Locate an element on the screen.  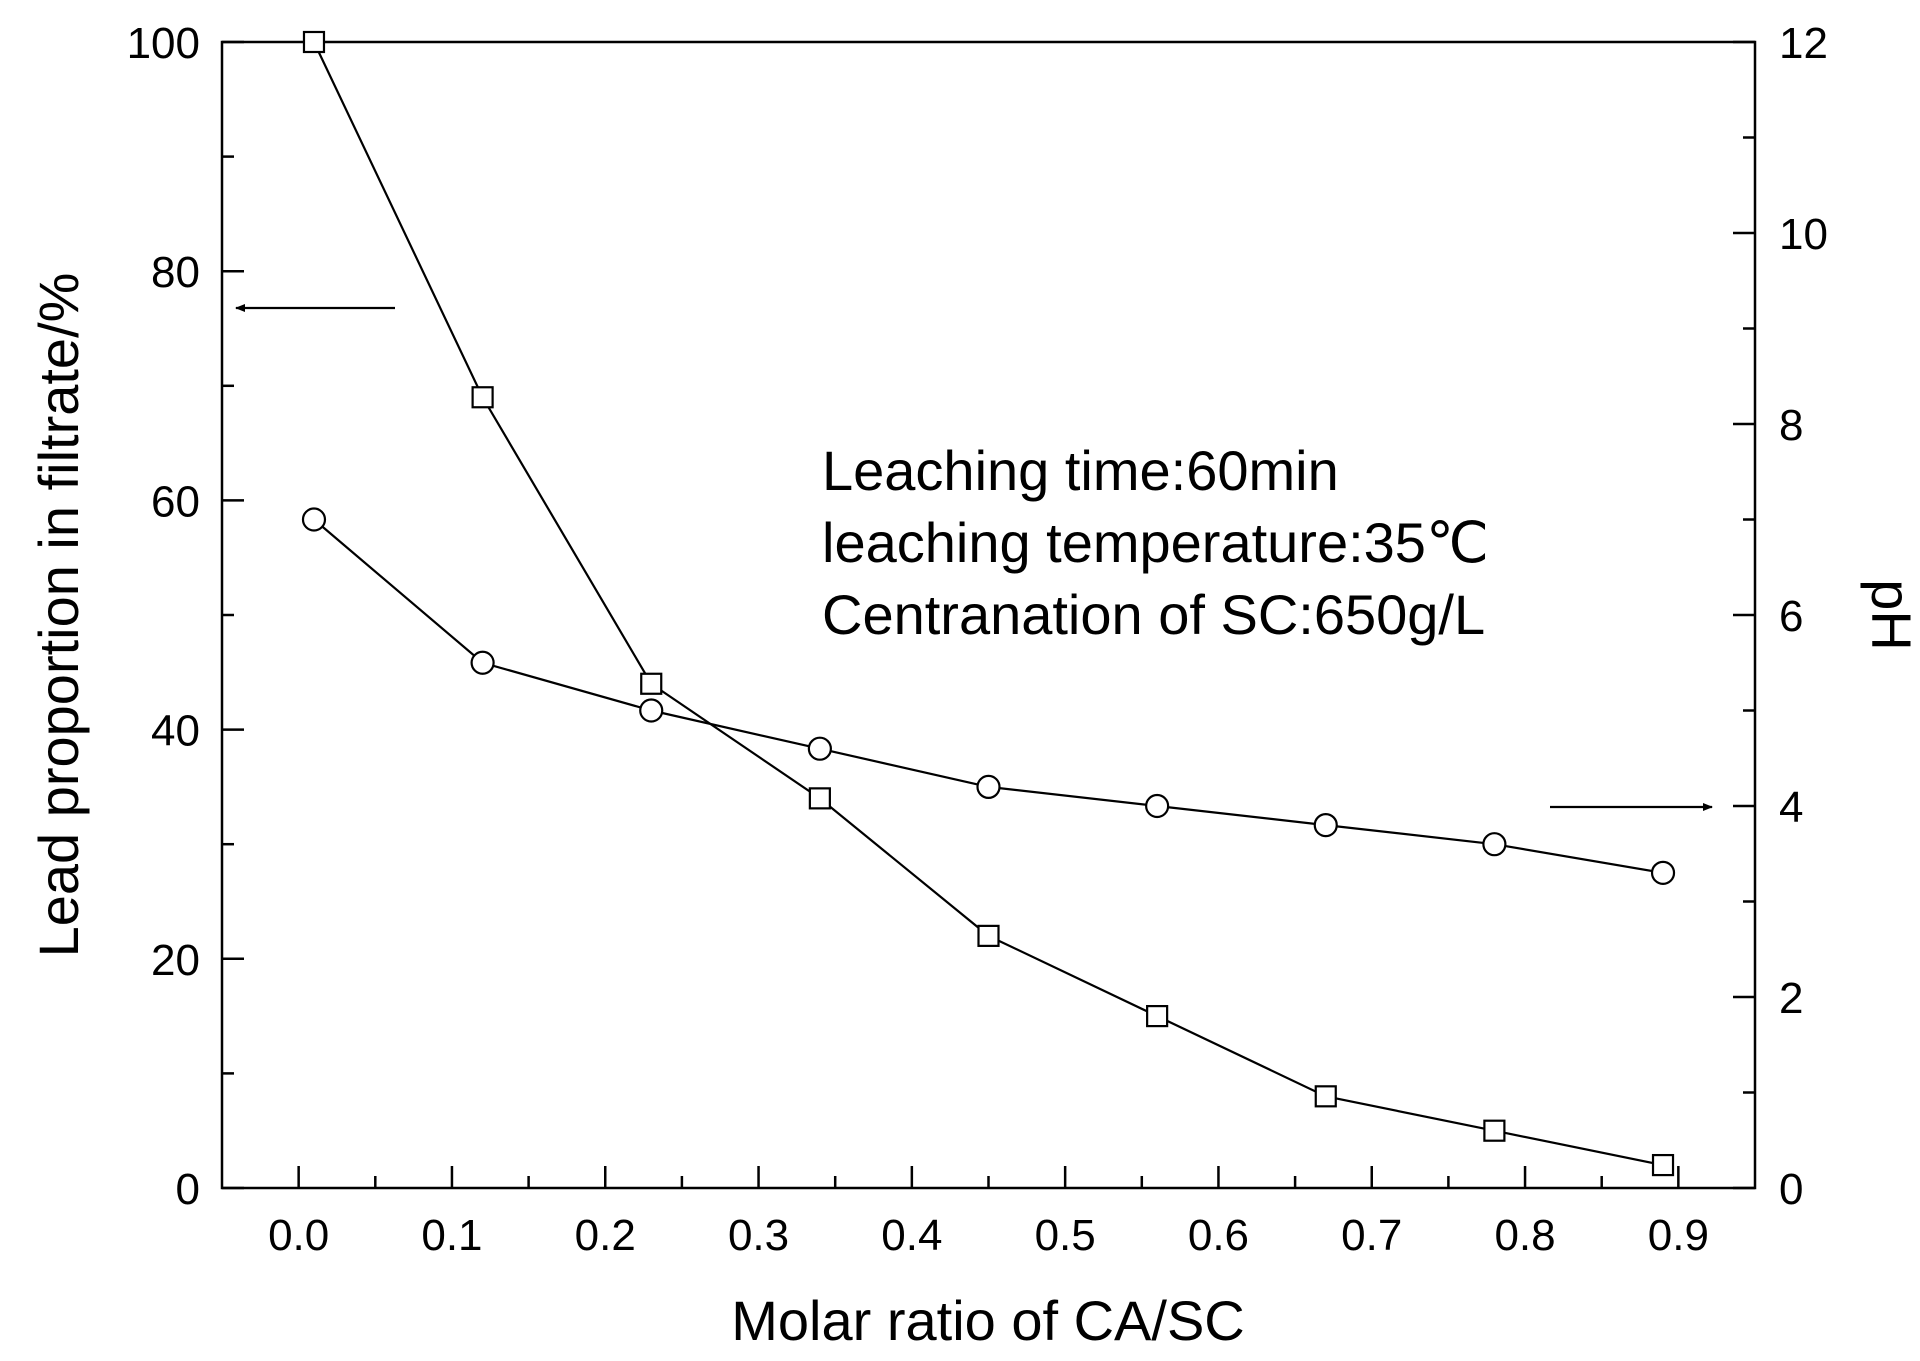
x-tick-label: 0.6 is located at coordinates (1218, 1235).